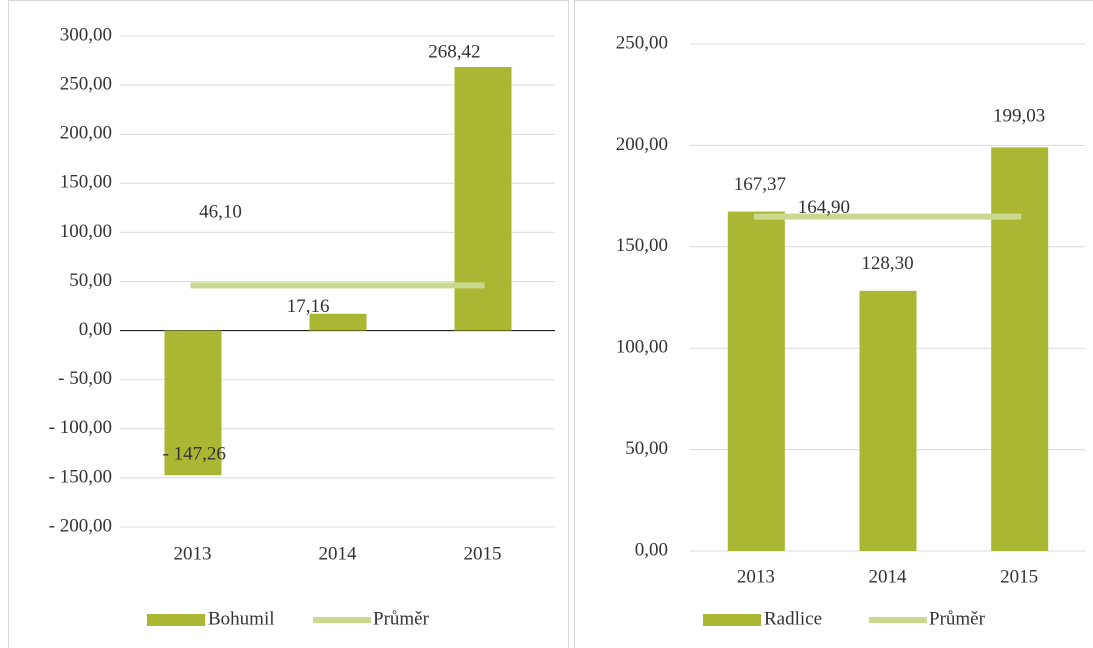  Describe the element at coordinates (194, 454) in the screenshot. I see `data-label: - 147,26` at that location.